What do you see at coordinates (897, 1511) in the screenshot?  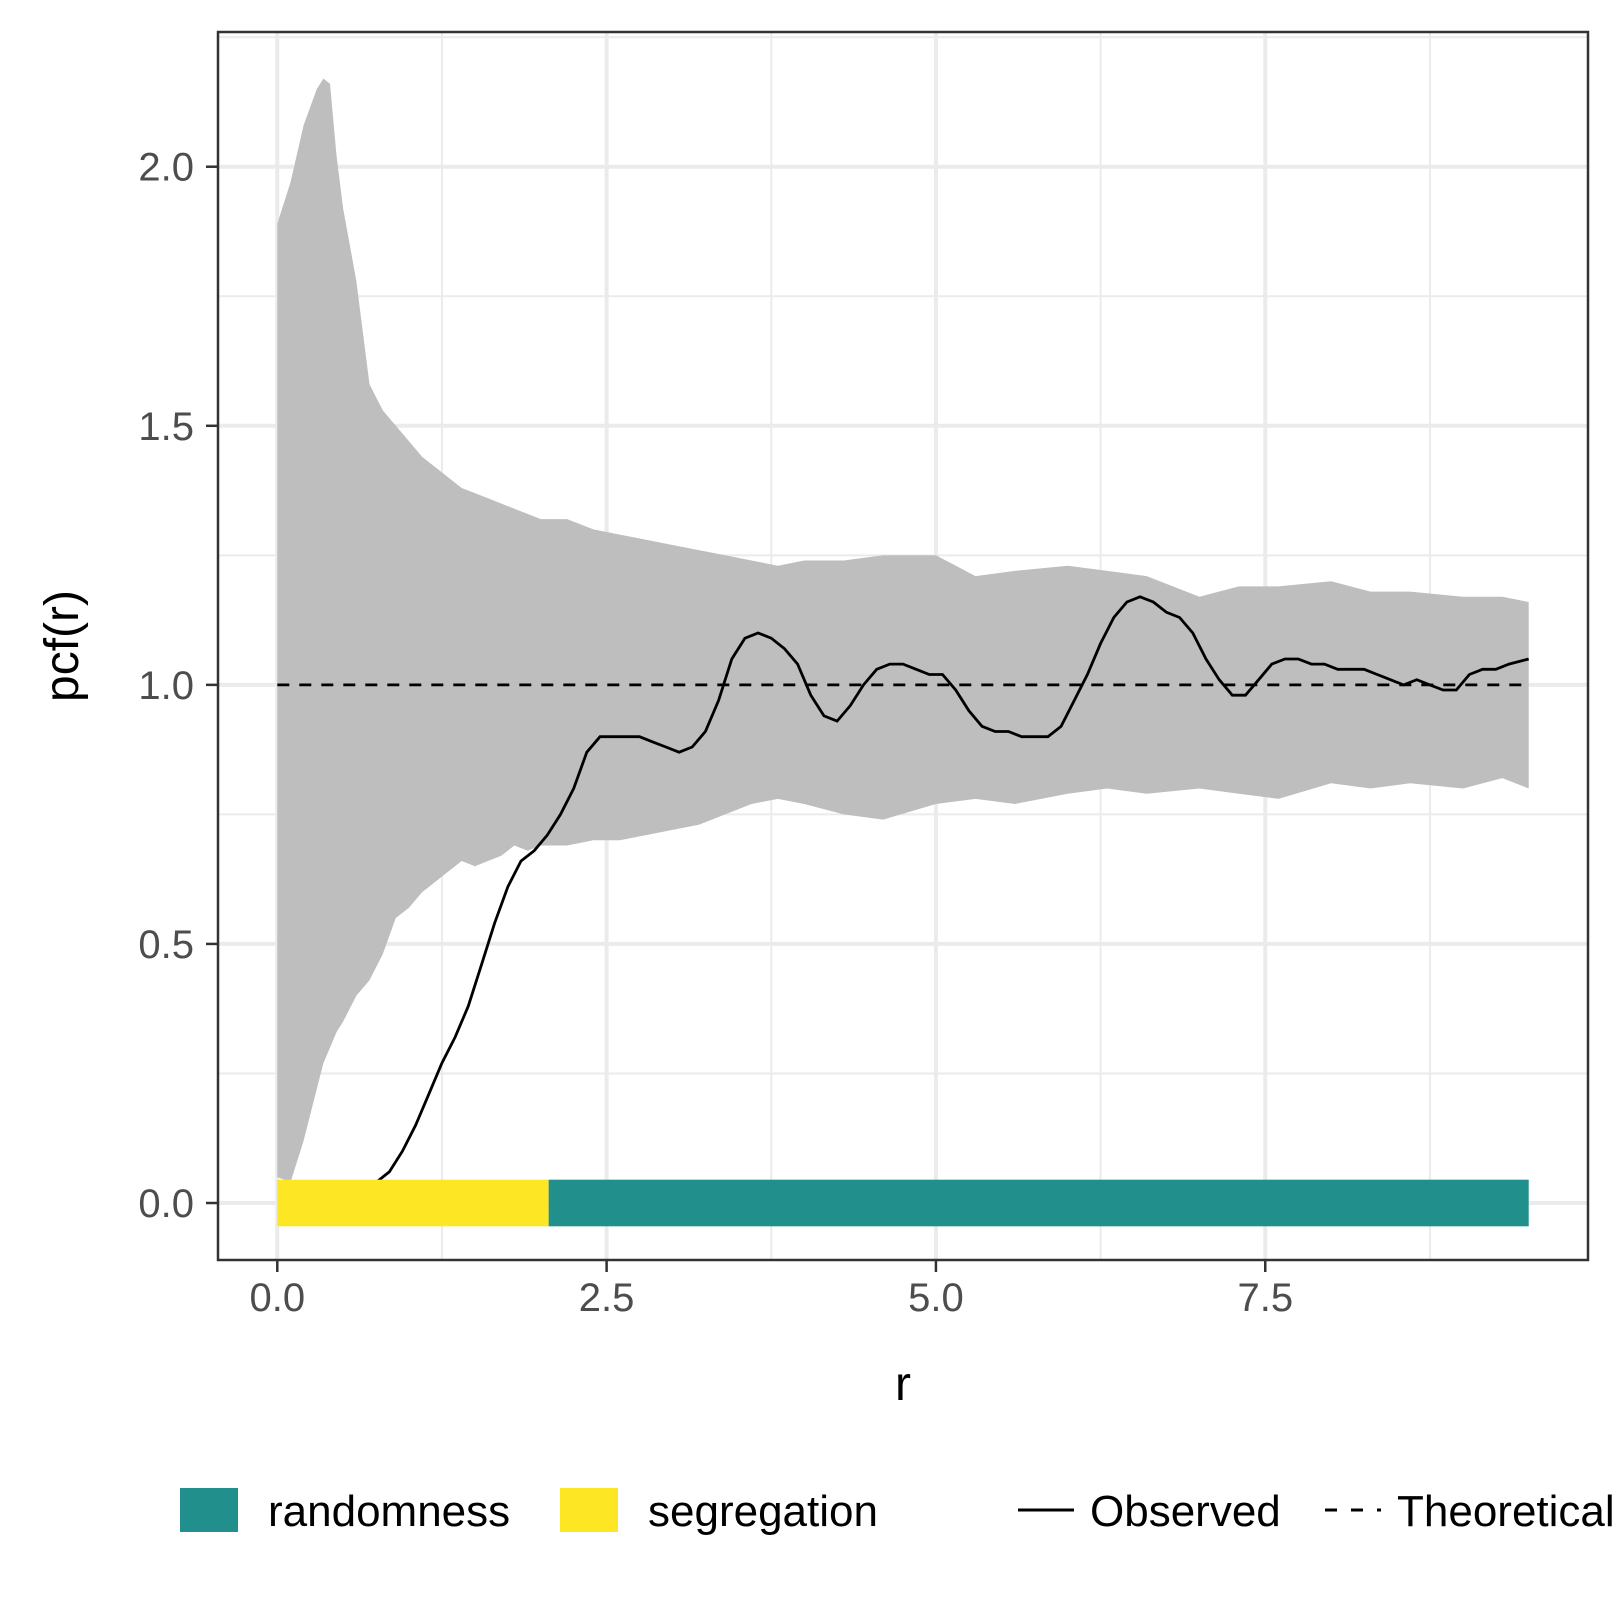 I see `legend: randomness segregation Observed Theoretical` at bounding box center [897, 1511].